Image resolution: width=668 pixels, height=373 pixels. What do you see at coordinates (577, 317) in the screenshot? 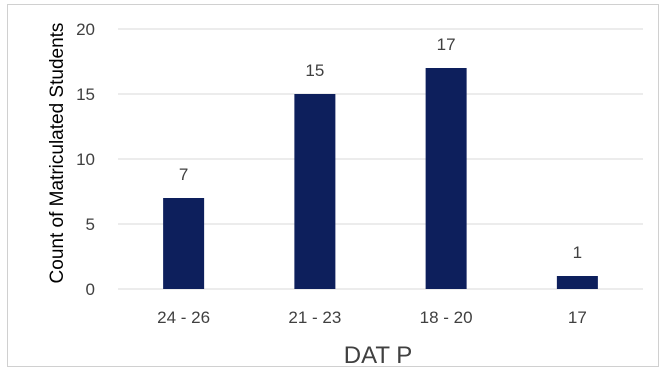
I see `x-tick-label: 17` at bounding box center [577, 317].